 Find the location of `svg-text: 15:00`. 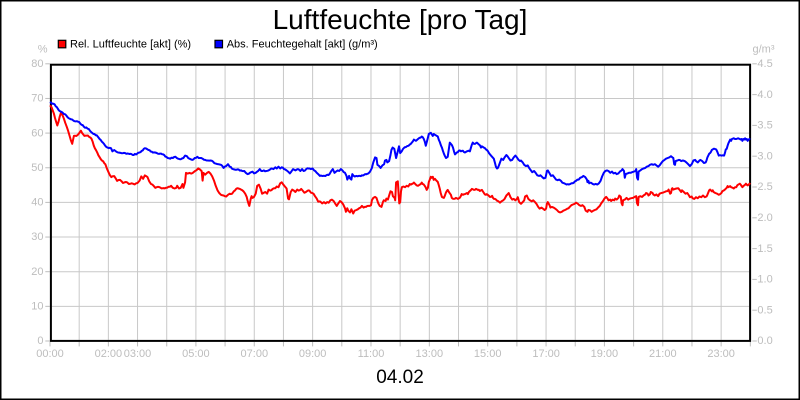

svg-text: 15:00 is located at coordinates (488, 354).